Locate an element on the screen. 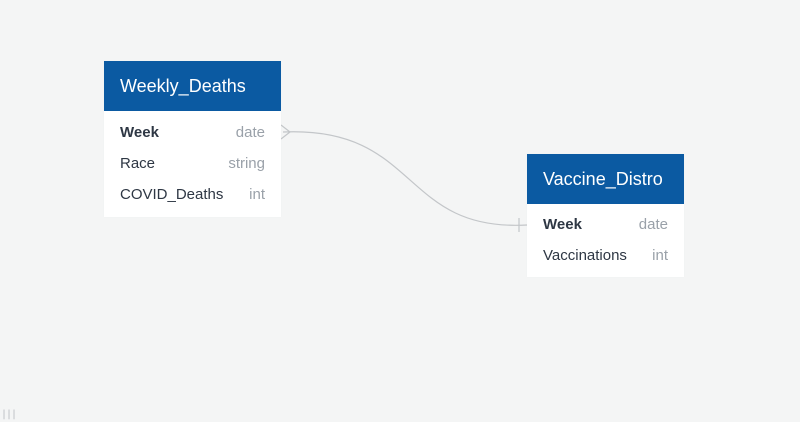 This screenshot has width=800, height=422. entity-header: Weekly_Deaths is located at coordinates (192, 86).